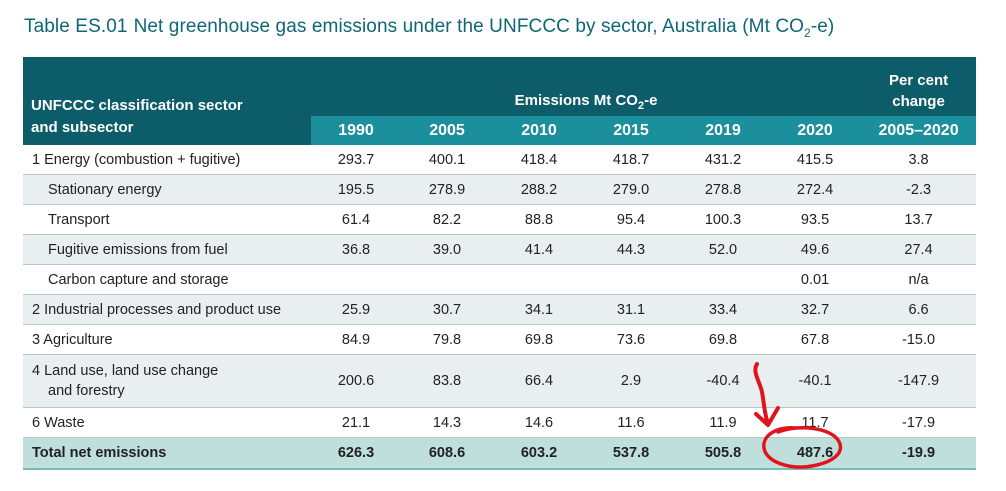 The image size is (1006, 491). Describe the element at coordinates (356, 422) in the screenshot. I see `cell: 21.1` at that location.